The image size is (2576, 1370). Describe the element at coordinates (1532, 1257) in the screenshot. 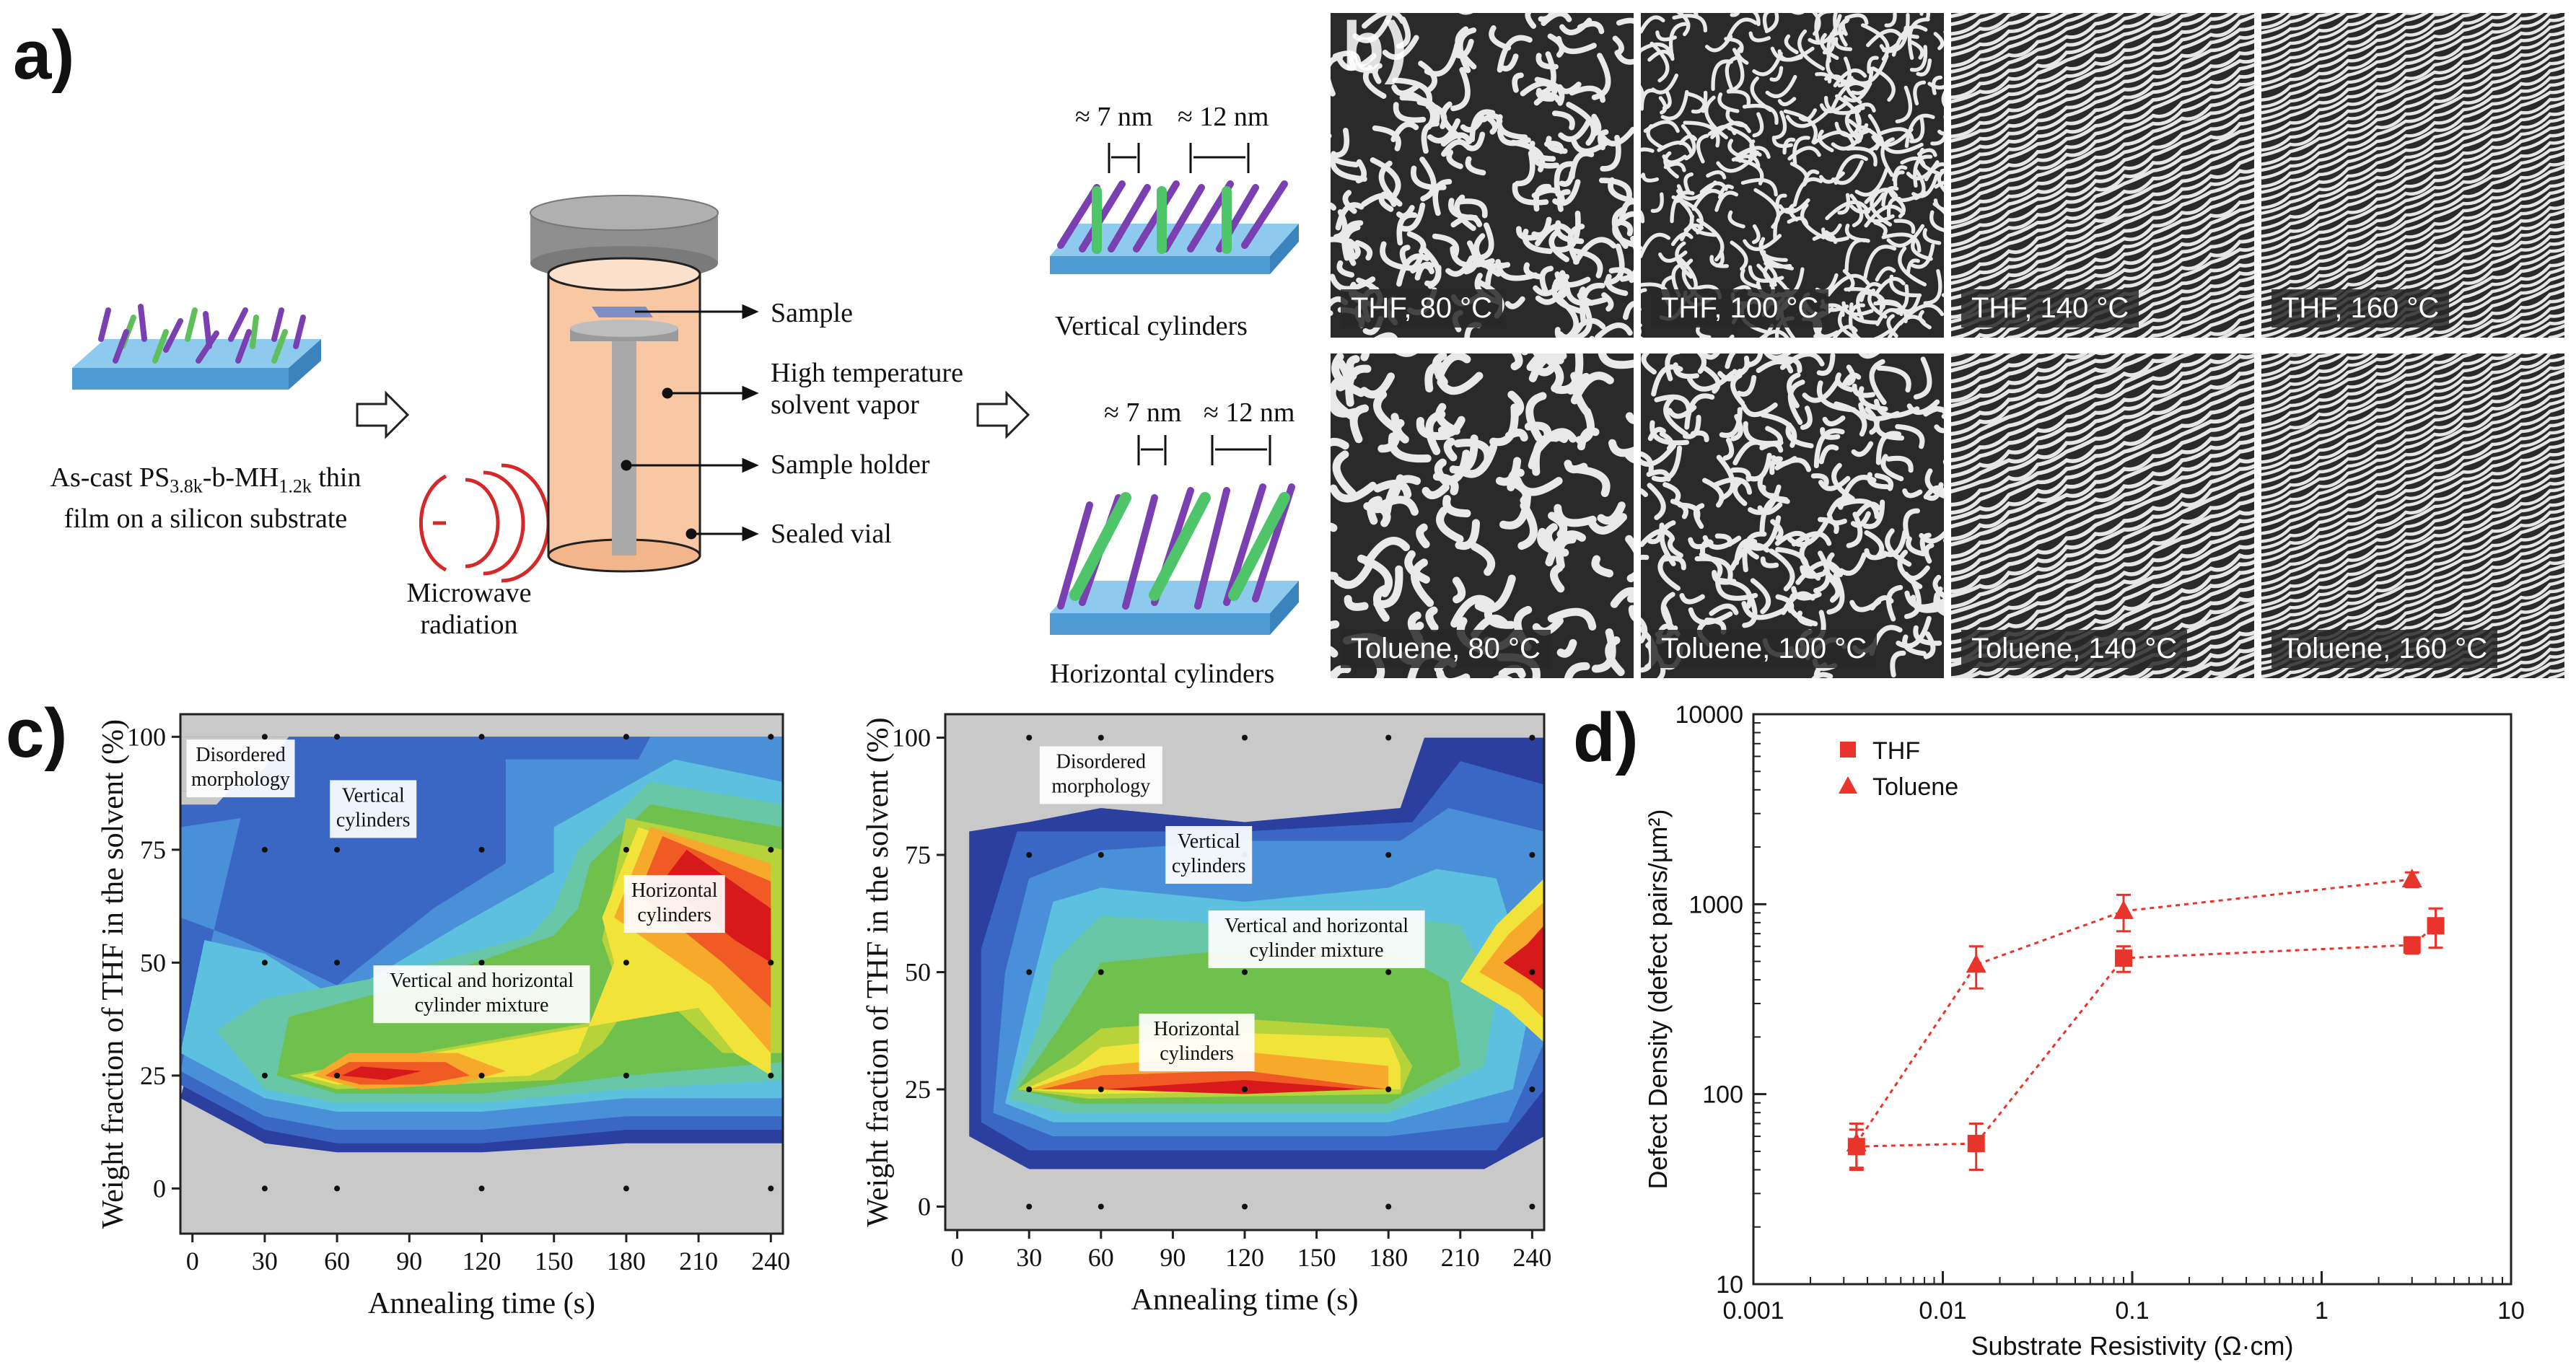

I see `x-tick-label: 240` at that location.